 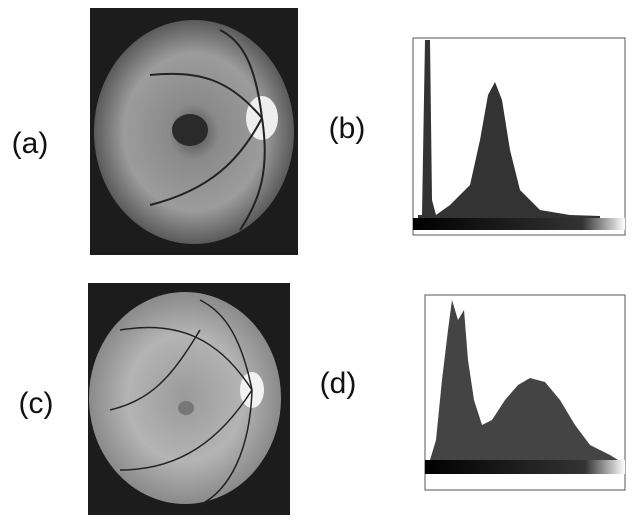 I want to click on histogram-b, so click(x=519, y=136).